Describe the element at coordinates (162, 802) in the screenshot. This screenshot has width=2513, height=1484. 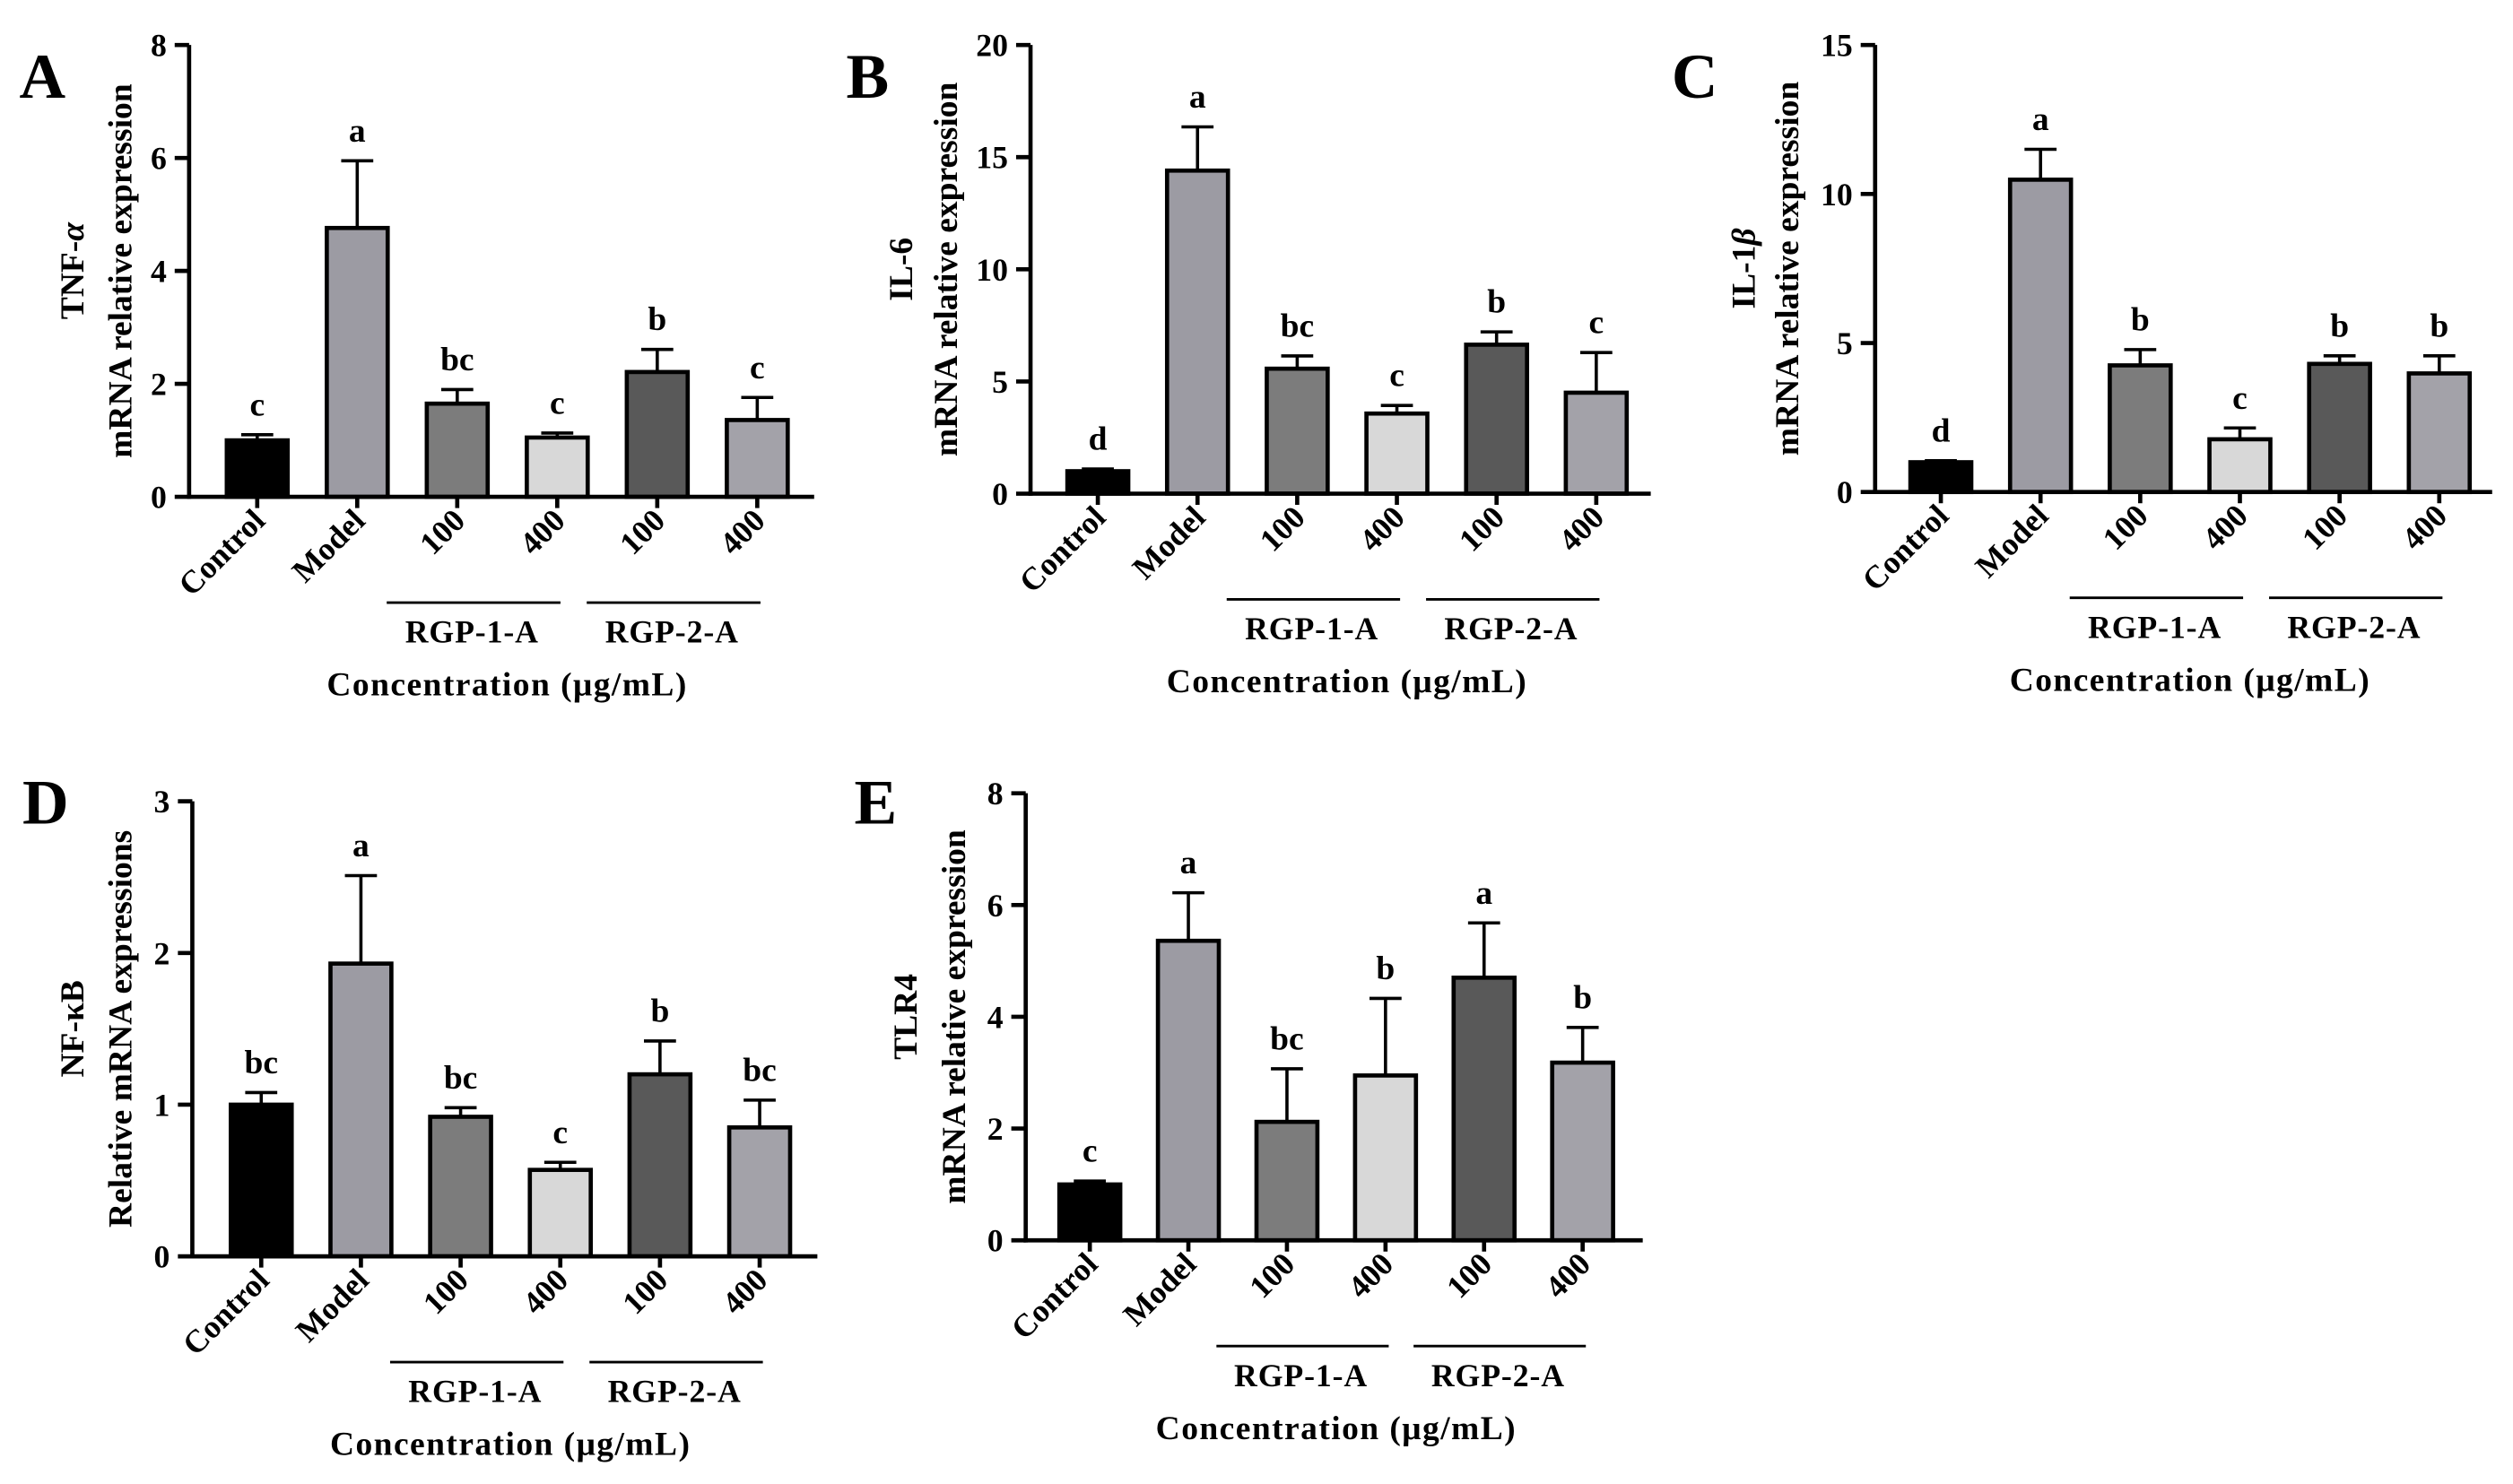
I see `y-tick-label: 3` at that location.